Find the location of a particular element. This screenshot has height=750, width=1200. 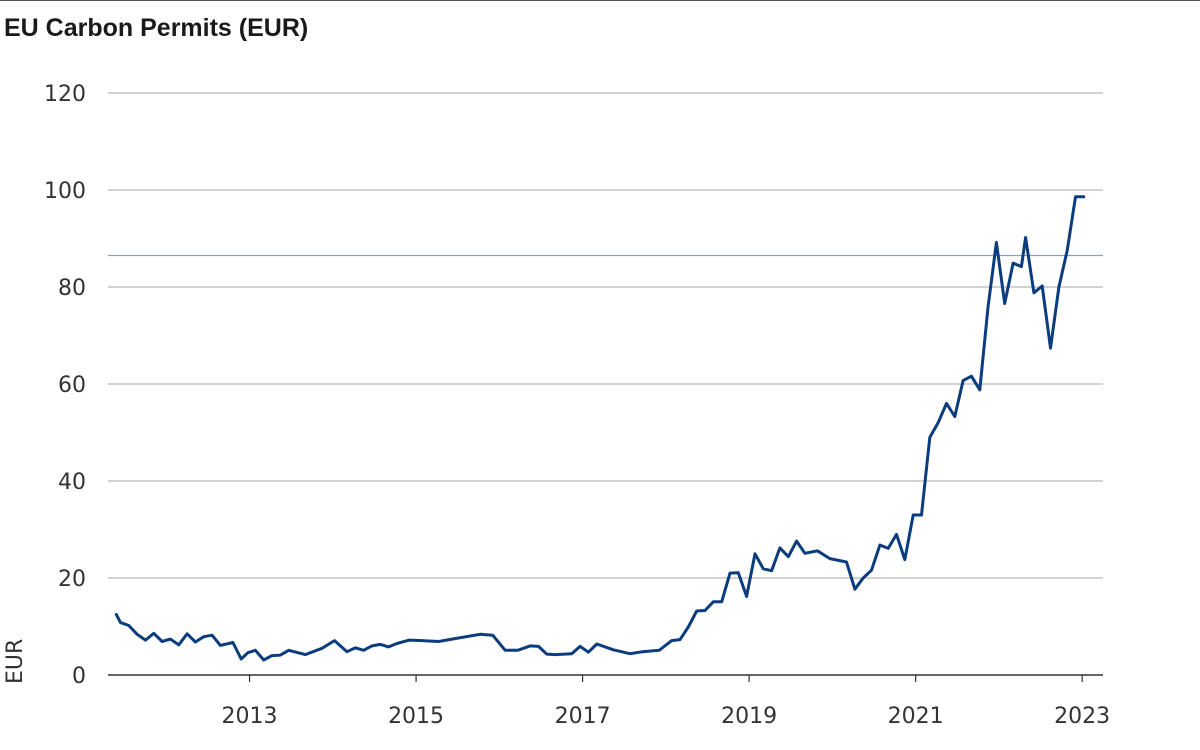

x-tick-label-2017: 2017 is located at coordinates (583, 716).